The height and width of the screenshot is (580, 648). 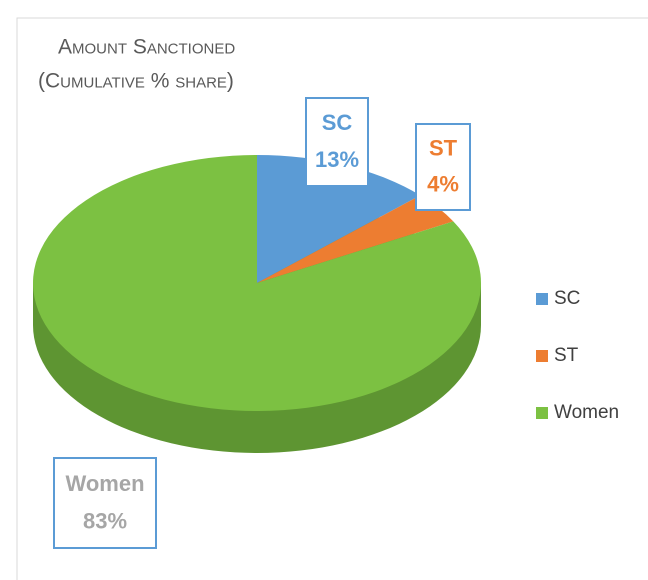 What do you see at coordinates (337, 159) in the screenshot?
I see `data-label-value: 13%` at bounding box center [337, 159].